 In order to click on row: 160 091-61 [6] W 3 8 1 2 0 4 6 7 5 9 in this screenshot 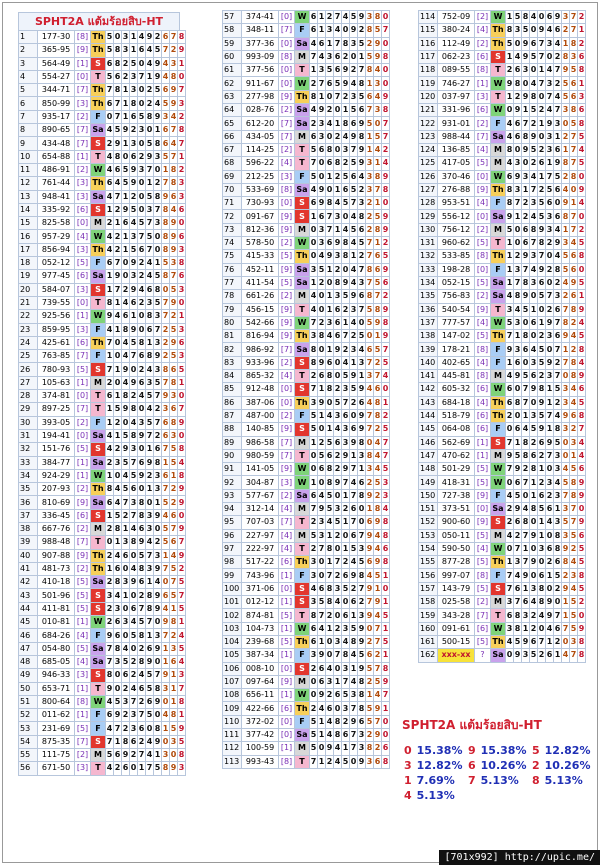, I will do `click(502, 628)`.